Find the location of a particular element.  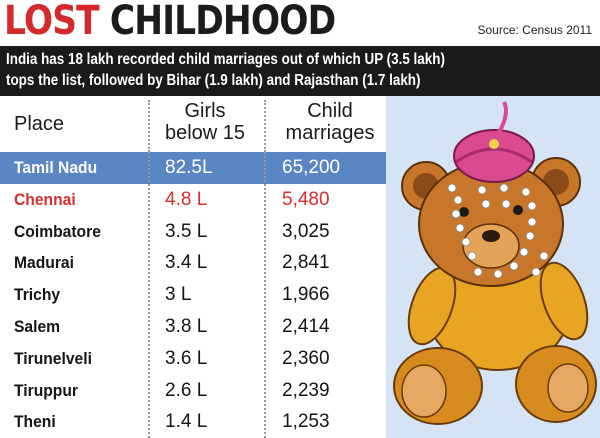

header: LOST CHILDHOOD Source: Census 2011 is located at coordinates (300, 23).